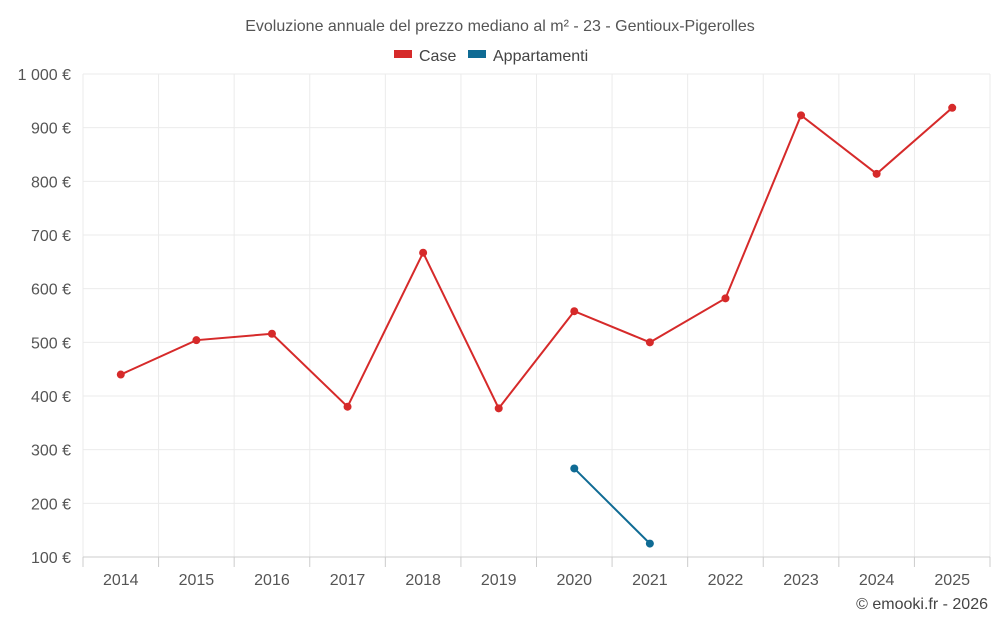 This screenshot has width=1000, height=625. What do you see at coordinates (51, 182) in the screenshot?
I see `y-tick-label: 800 €` at bounding box center [51, 182].